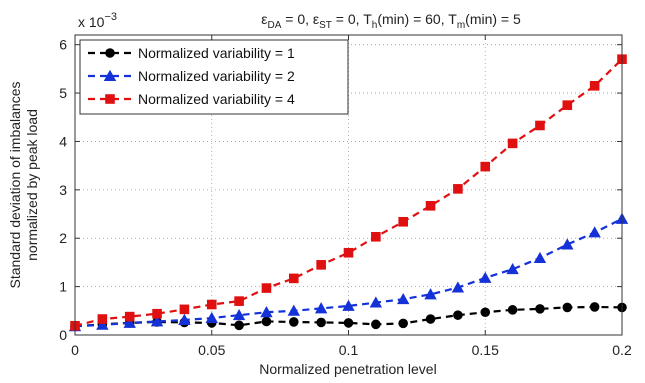  Describe the element at coordinates (417, 19) in the screenshot. I see `title-part: (min) = 60, T` at that location.